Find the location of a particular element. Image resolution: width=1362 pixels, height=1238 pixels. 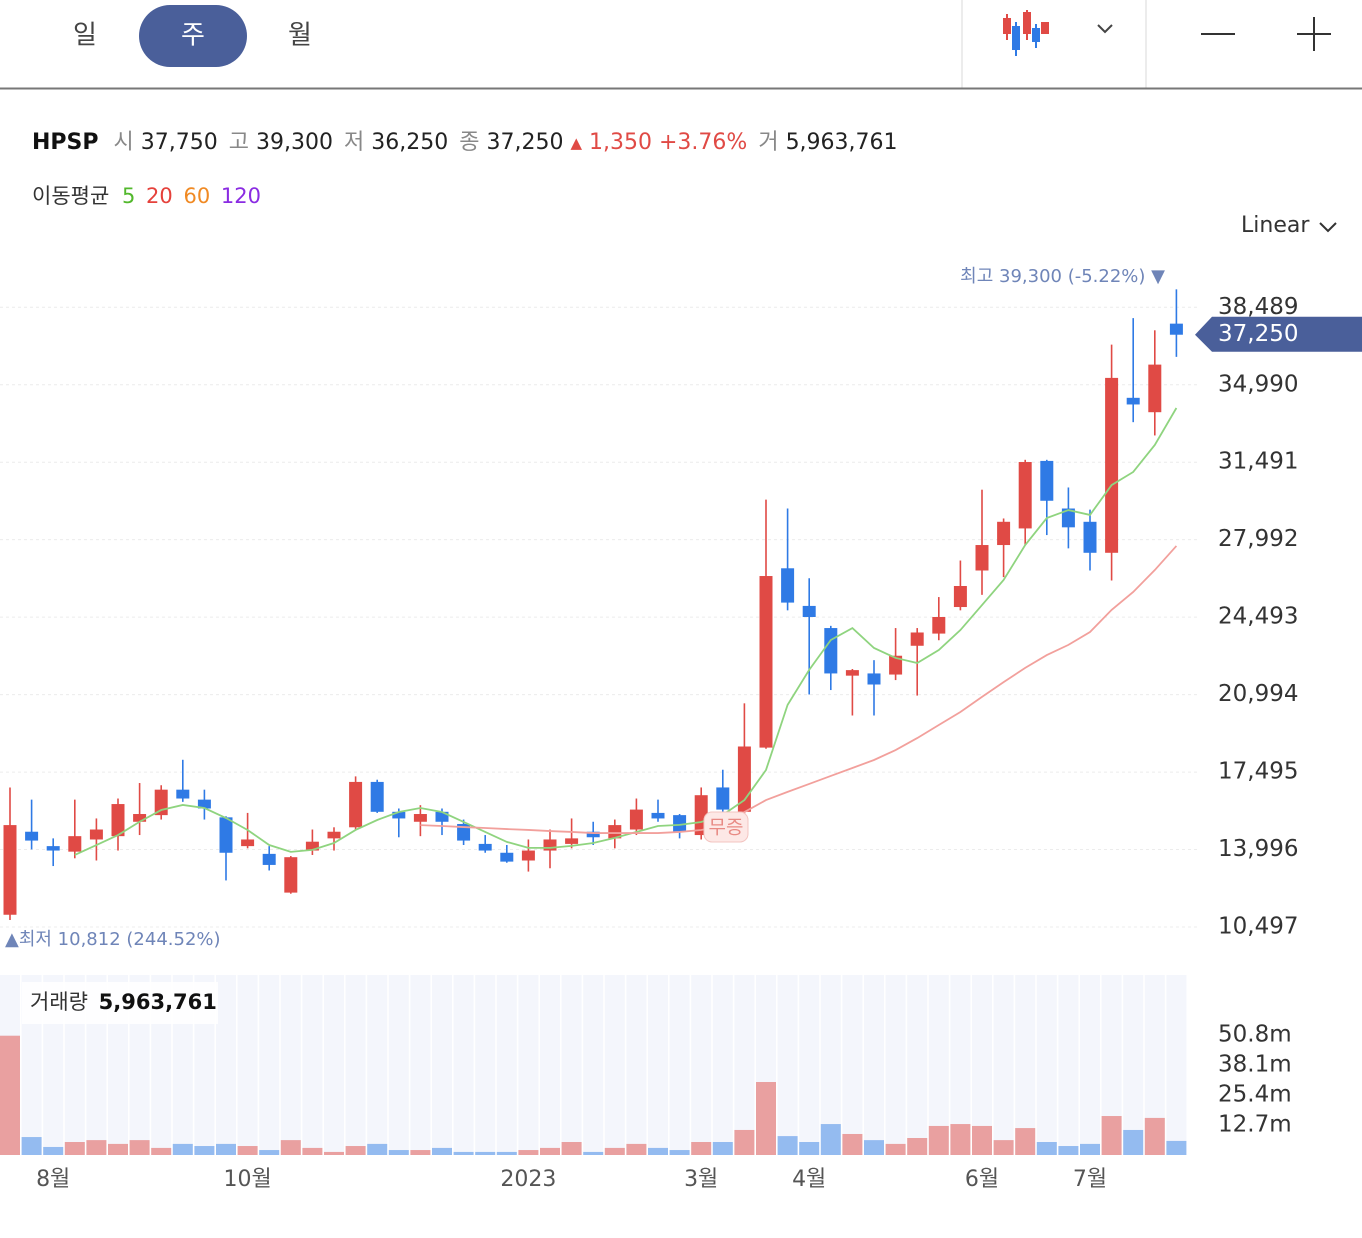

scale-select: Linear is located at coordinates (1275, 225).